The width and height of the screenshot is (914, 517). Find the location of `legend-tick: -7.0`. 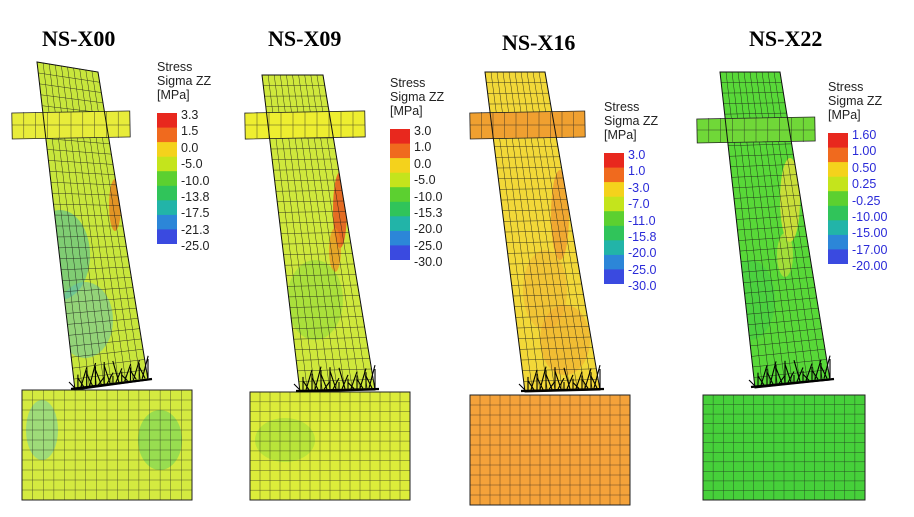

legend-tick: -7.0 is located at coordinates (639, 204).